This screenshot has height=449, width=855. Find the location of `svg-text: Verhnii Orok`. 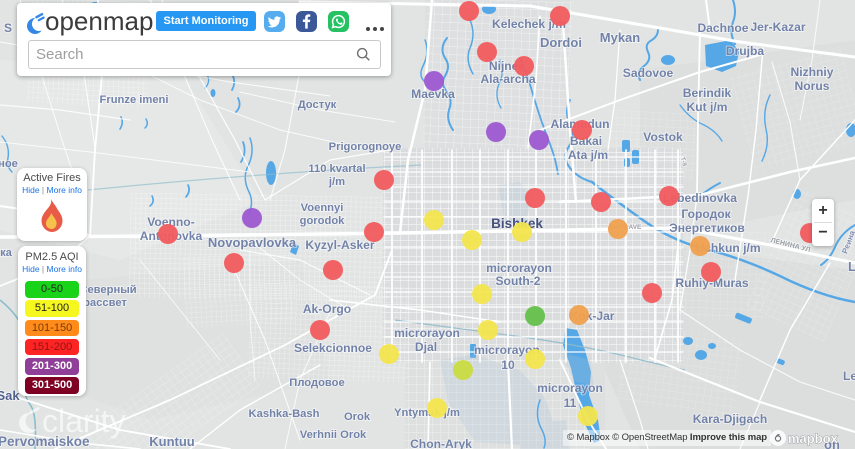

svg-text: Verhnii Orok is located at coordinates (333, 435).